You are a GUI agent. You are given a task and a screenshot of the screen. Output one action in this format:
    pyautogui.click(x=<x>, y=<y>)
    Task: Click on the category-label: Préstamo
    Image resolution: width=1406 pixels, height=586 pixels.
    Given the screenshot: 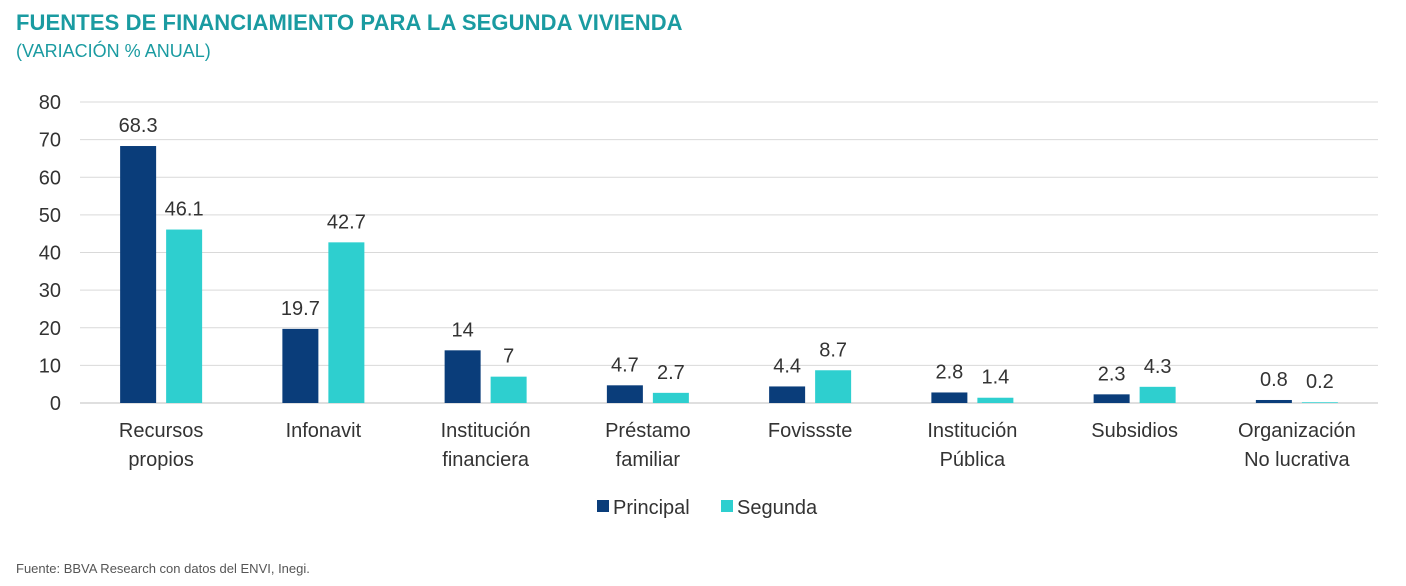 What is the action you would take?
    pyautogui.click(x=648, y=431)
    